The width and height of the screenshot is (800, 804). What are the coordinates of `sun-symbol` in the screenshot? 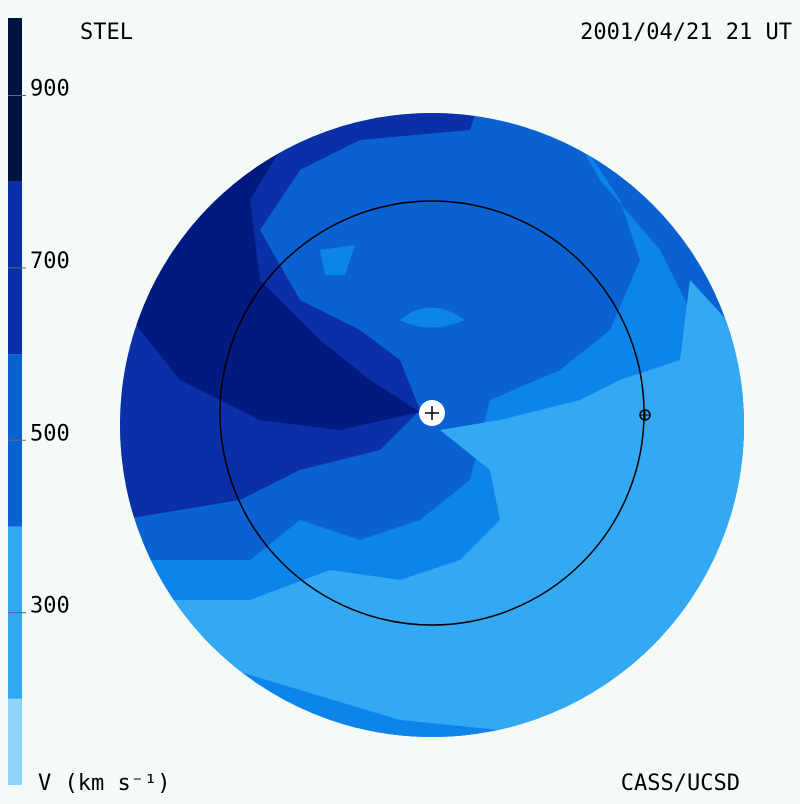 It's located at (432, 413).